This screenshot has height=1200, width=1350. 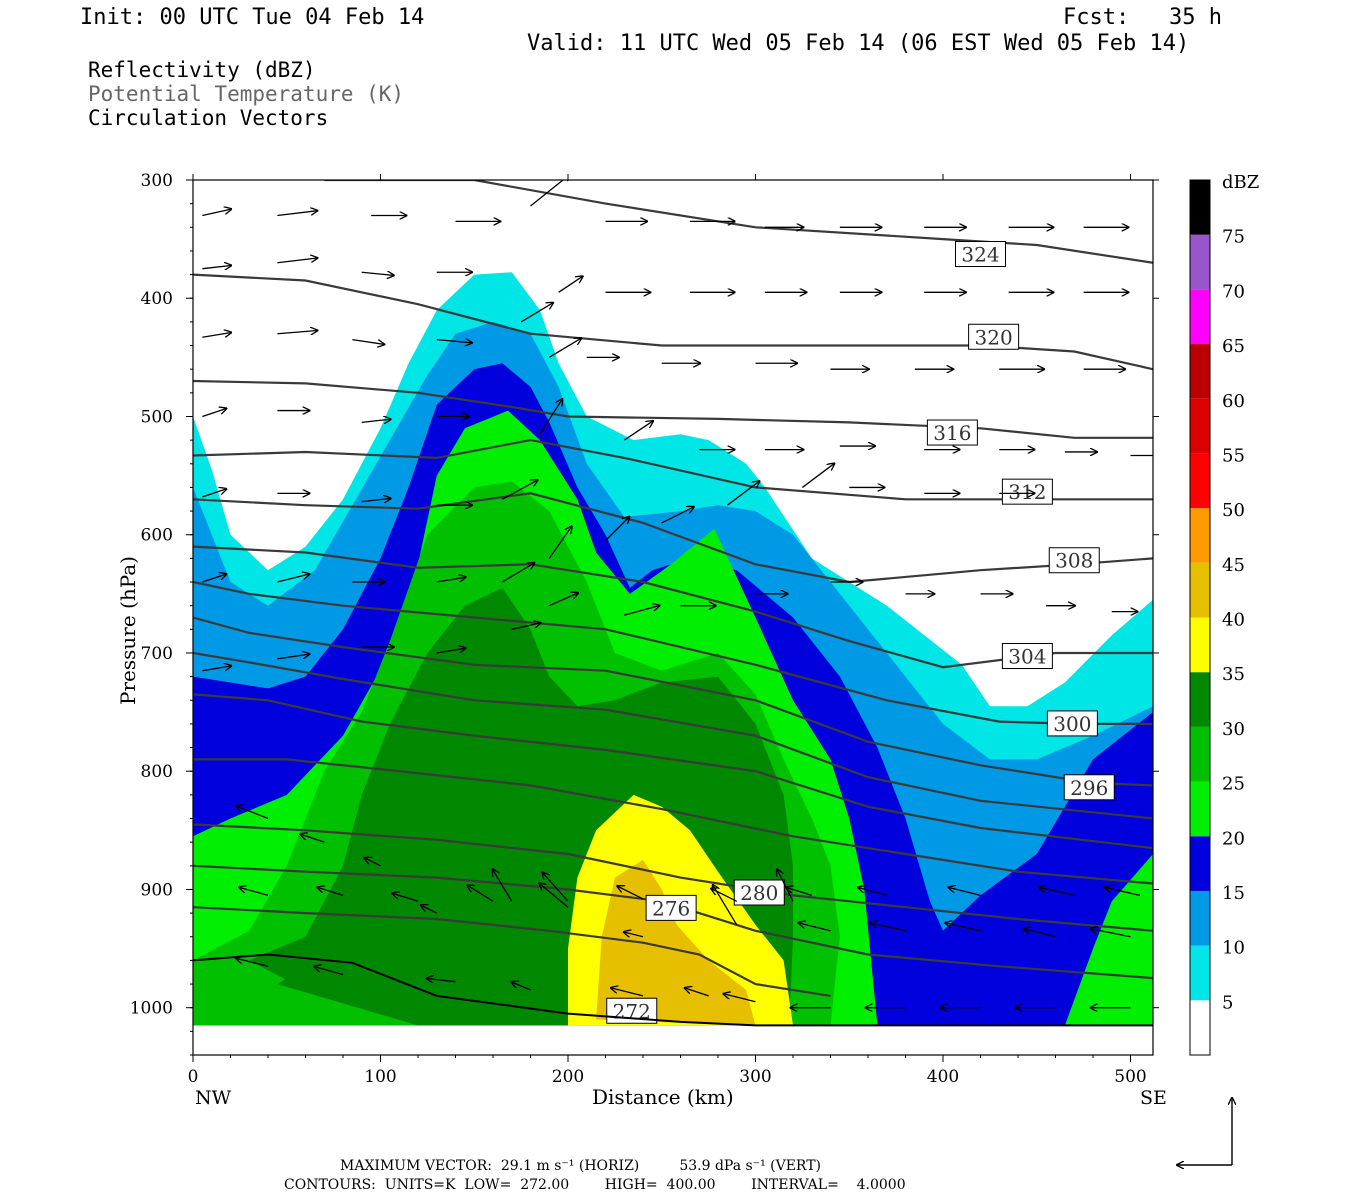 I want to click on y-tick-label-700: 700, so click(x=157, y=654).